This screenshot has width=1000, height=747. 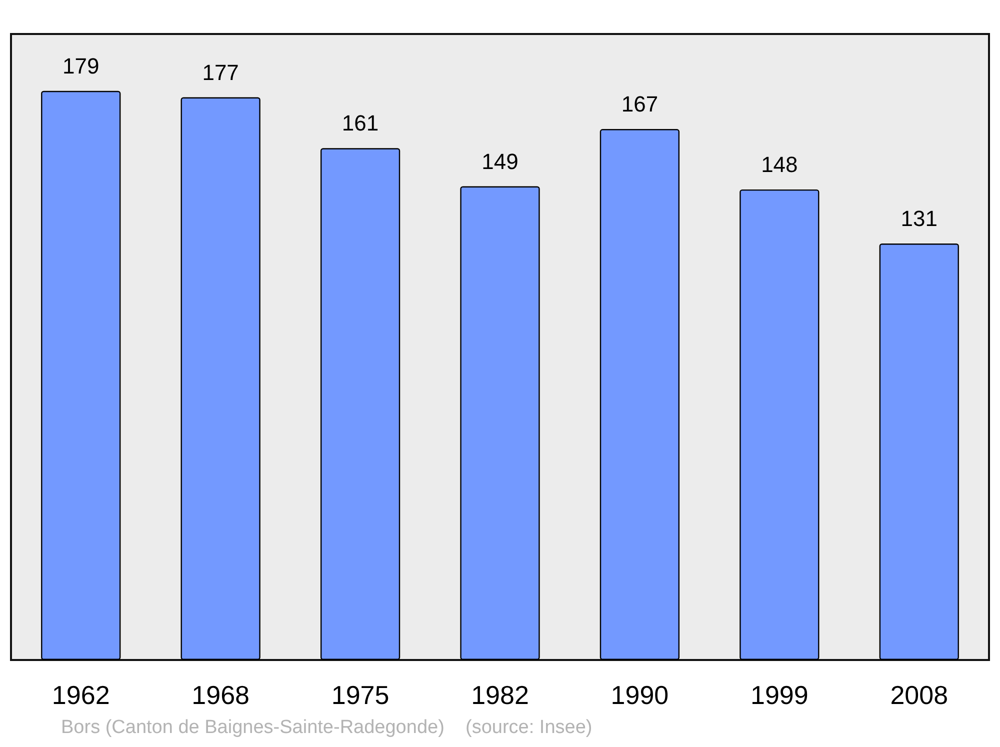 I want to click on text: Bors (Canton de Baignes-Sainte-Radegonde) (source: Insee), so click(x=326, y=727).